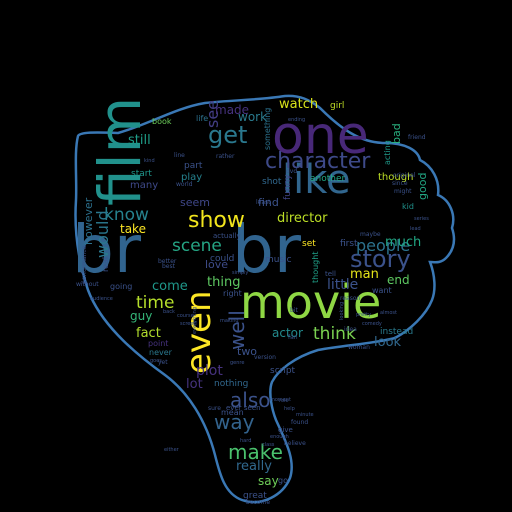 Image resolution: width=512 pixels, height=512 pixels. Describe the element at coordinates (101, 299) in the screenshot. I see `cloud-word: audience` at that location.